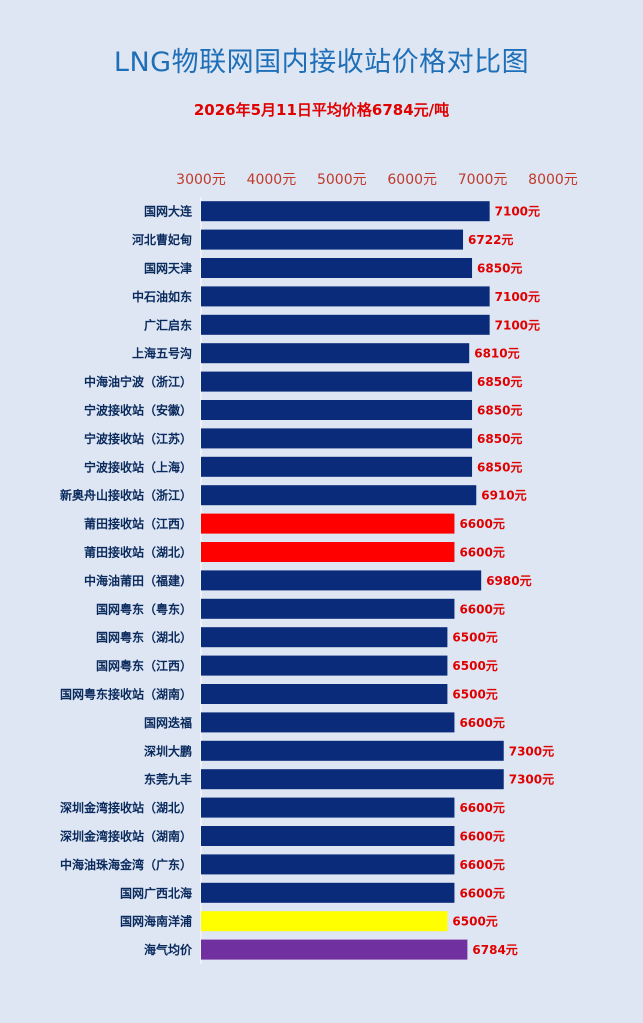 This screenshot has width=643, height=1023. Describe the element at coordinates (156, 892) in the screenshot. I see `category-label: 国网广西北海` at that location.